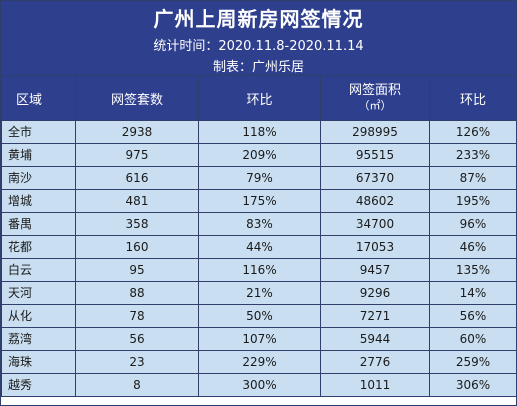 This screenshot has width=517, height=406. Describe the element at coordinates (375, 362) in the screenshot. I see `cell-area: 2776` at that location.